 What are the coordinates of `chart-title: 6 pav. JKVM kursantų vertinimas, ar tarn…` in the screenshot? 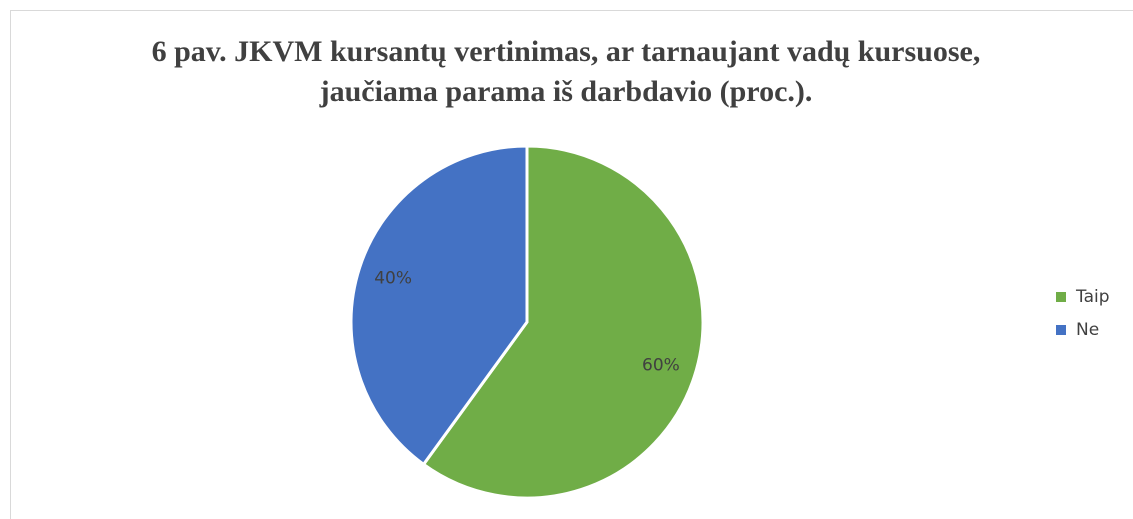 It's located at (566, 71).